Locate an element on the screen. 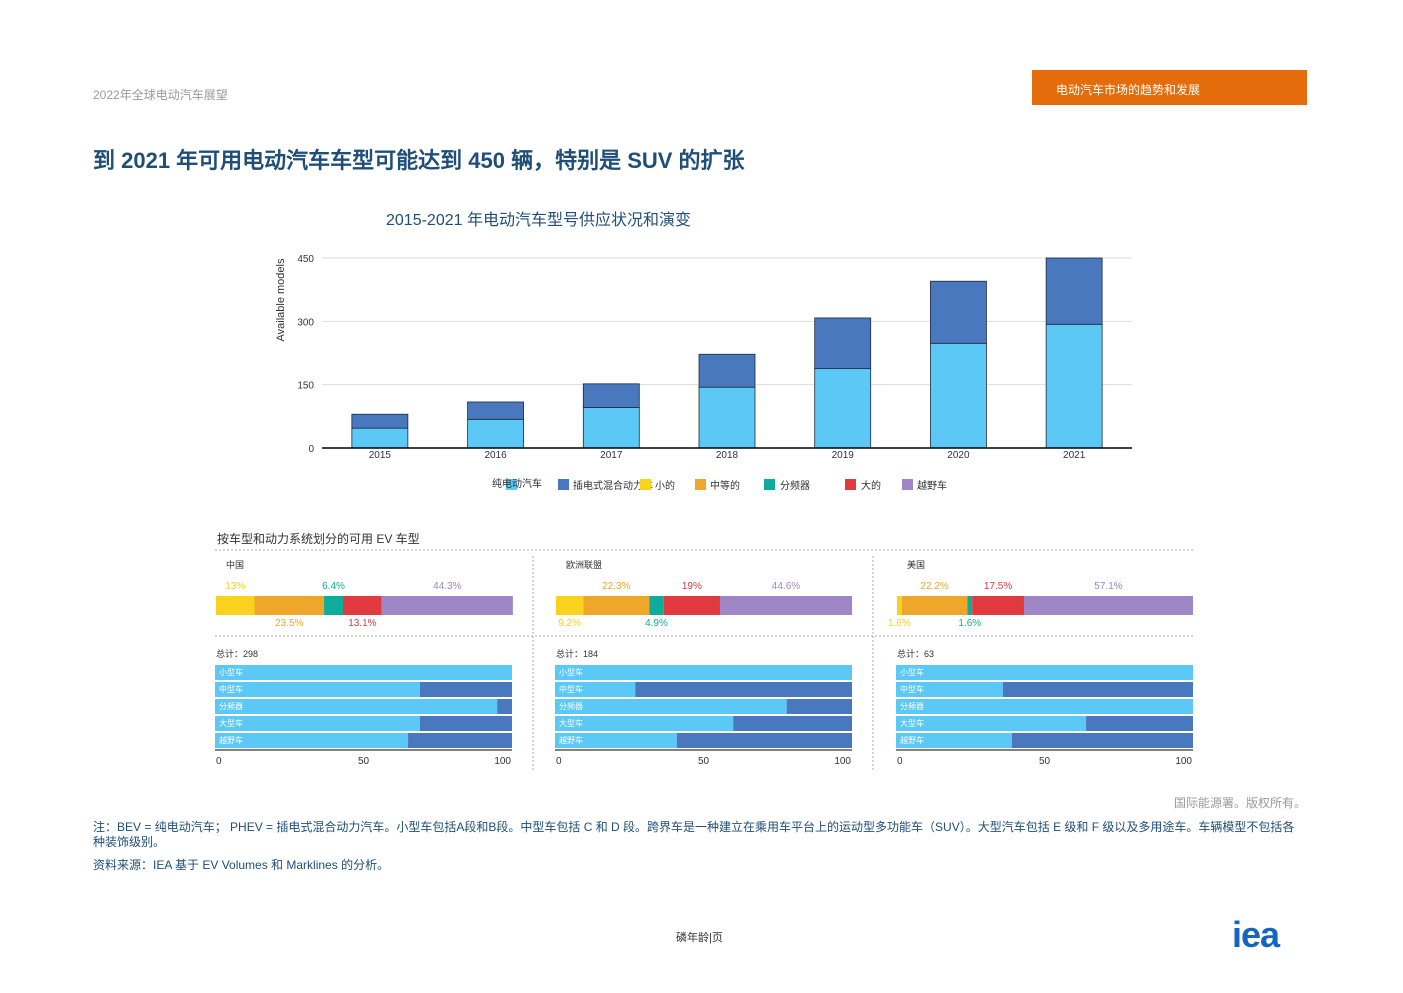  segment-share-label: 9.2% is located at coordinates (569, 623).